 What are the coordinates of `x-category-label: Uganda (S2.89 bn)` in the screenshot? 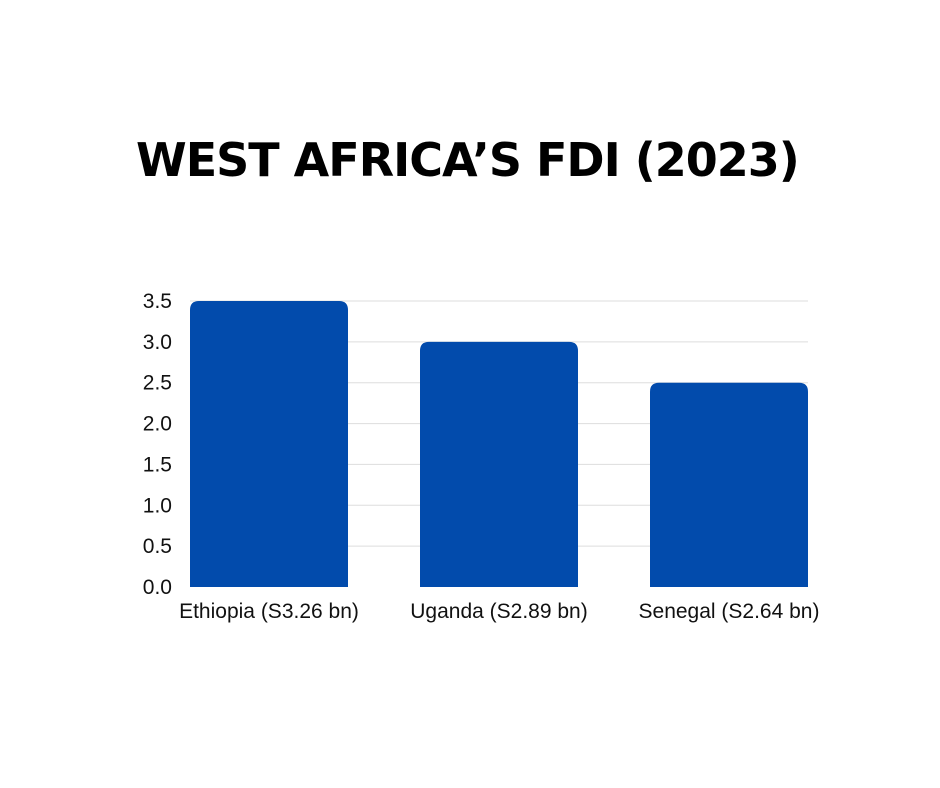 It's located at (498, 611).